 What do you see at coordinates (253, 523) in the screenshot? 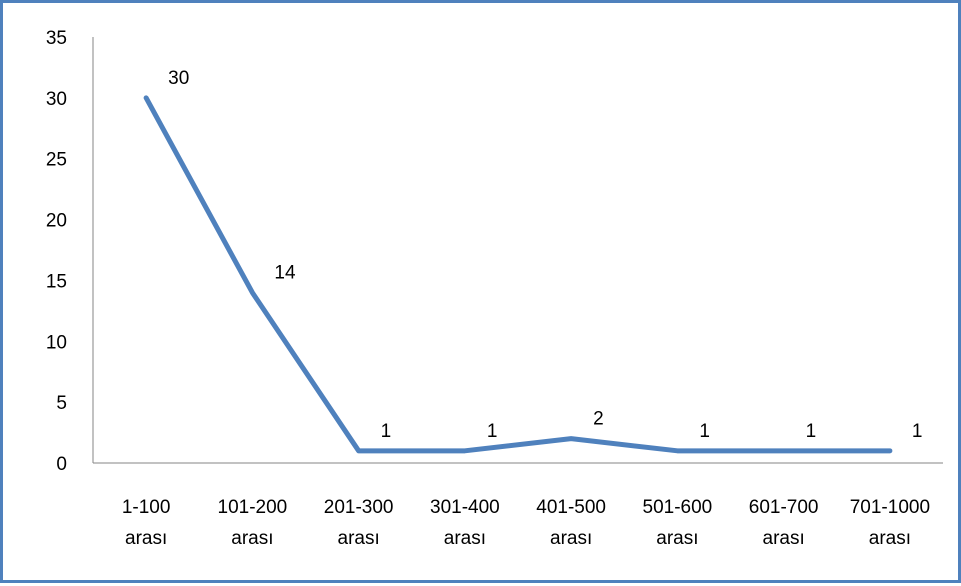
I see `x-category-label: 101-200 arası` at bounding box center [253, 523].